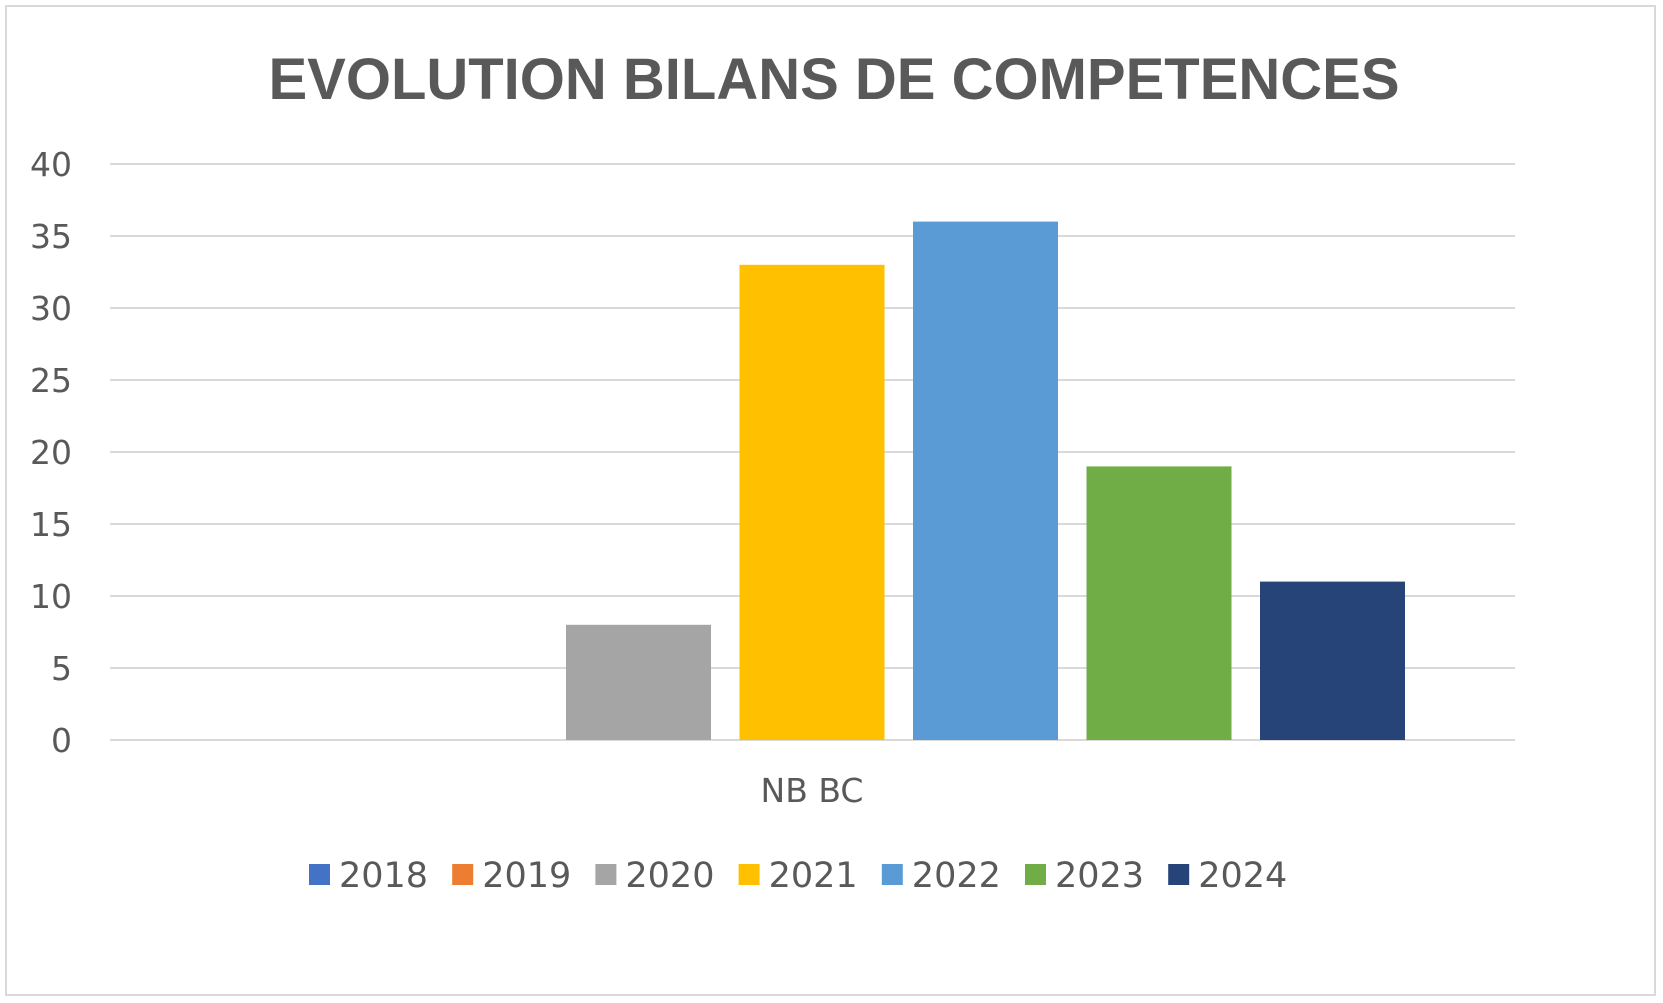  Describe the element at coordinates (51, 308) in the screenshot. I see `y-tick-label: 30` at that location.